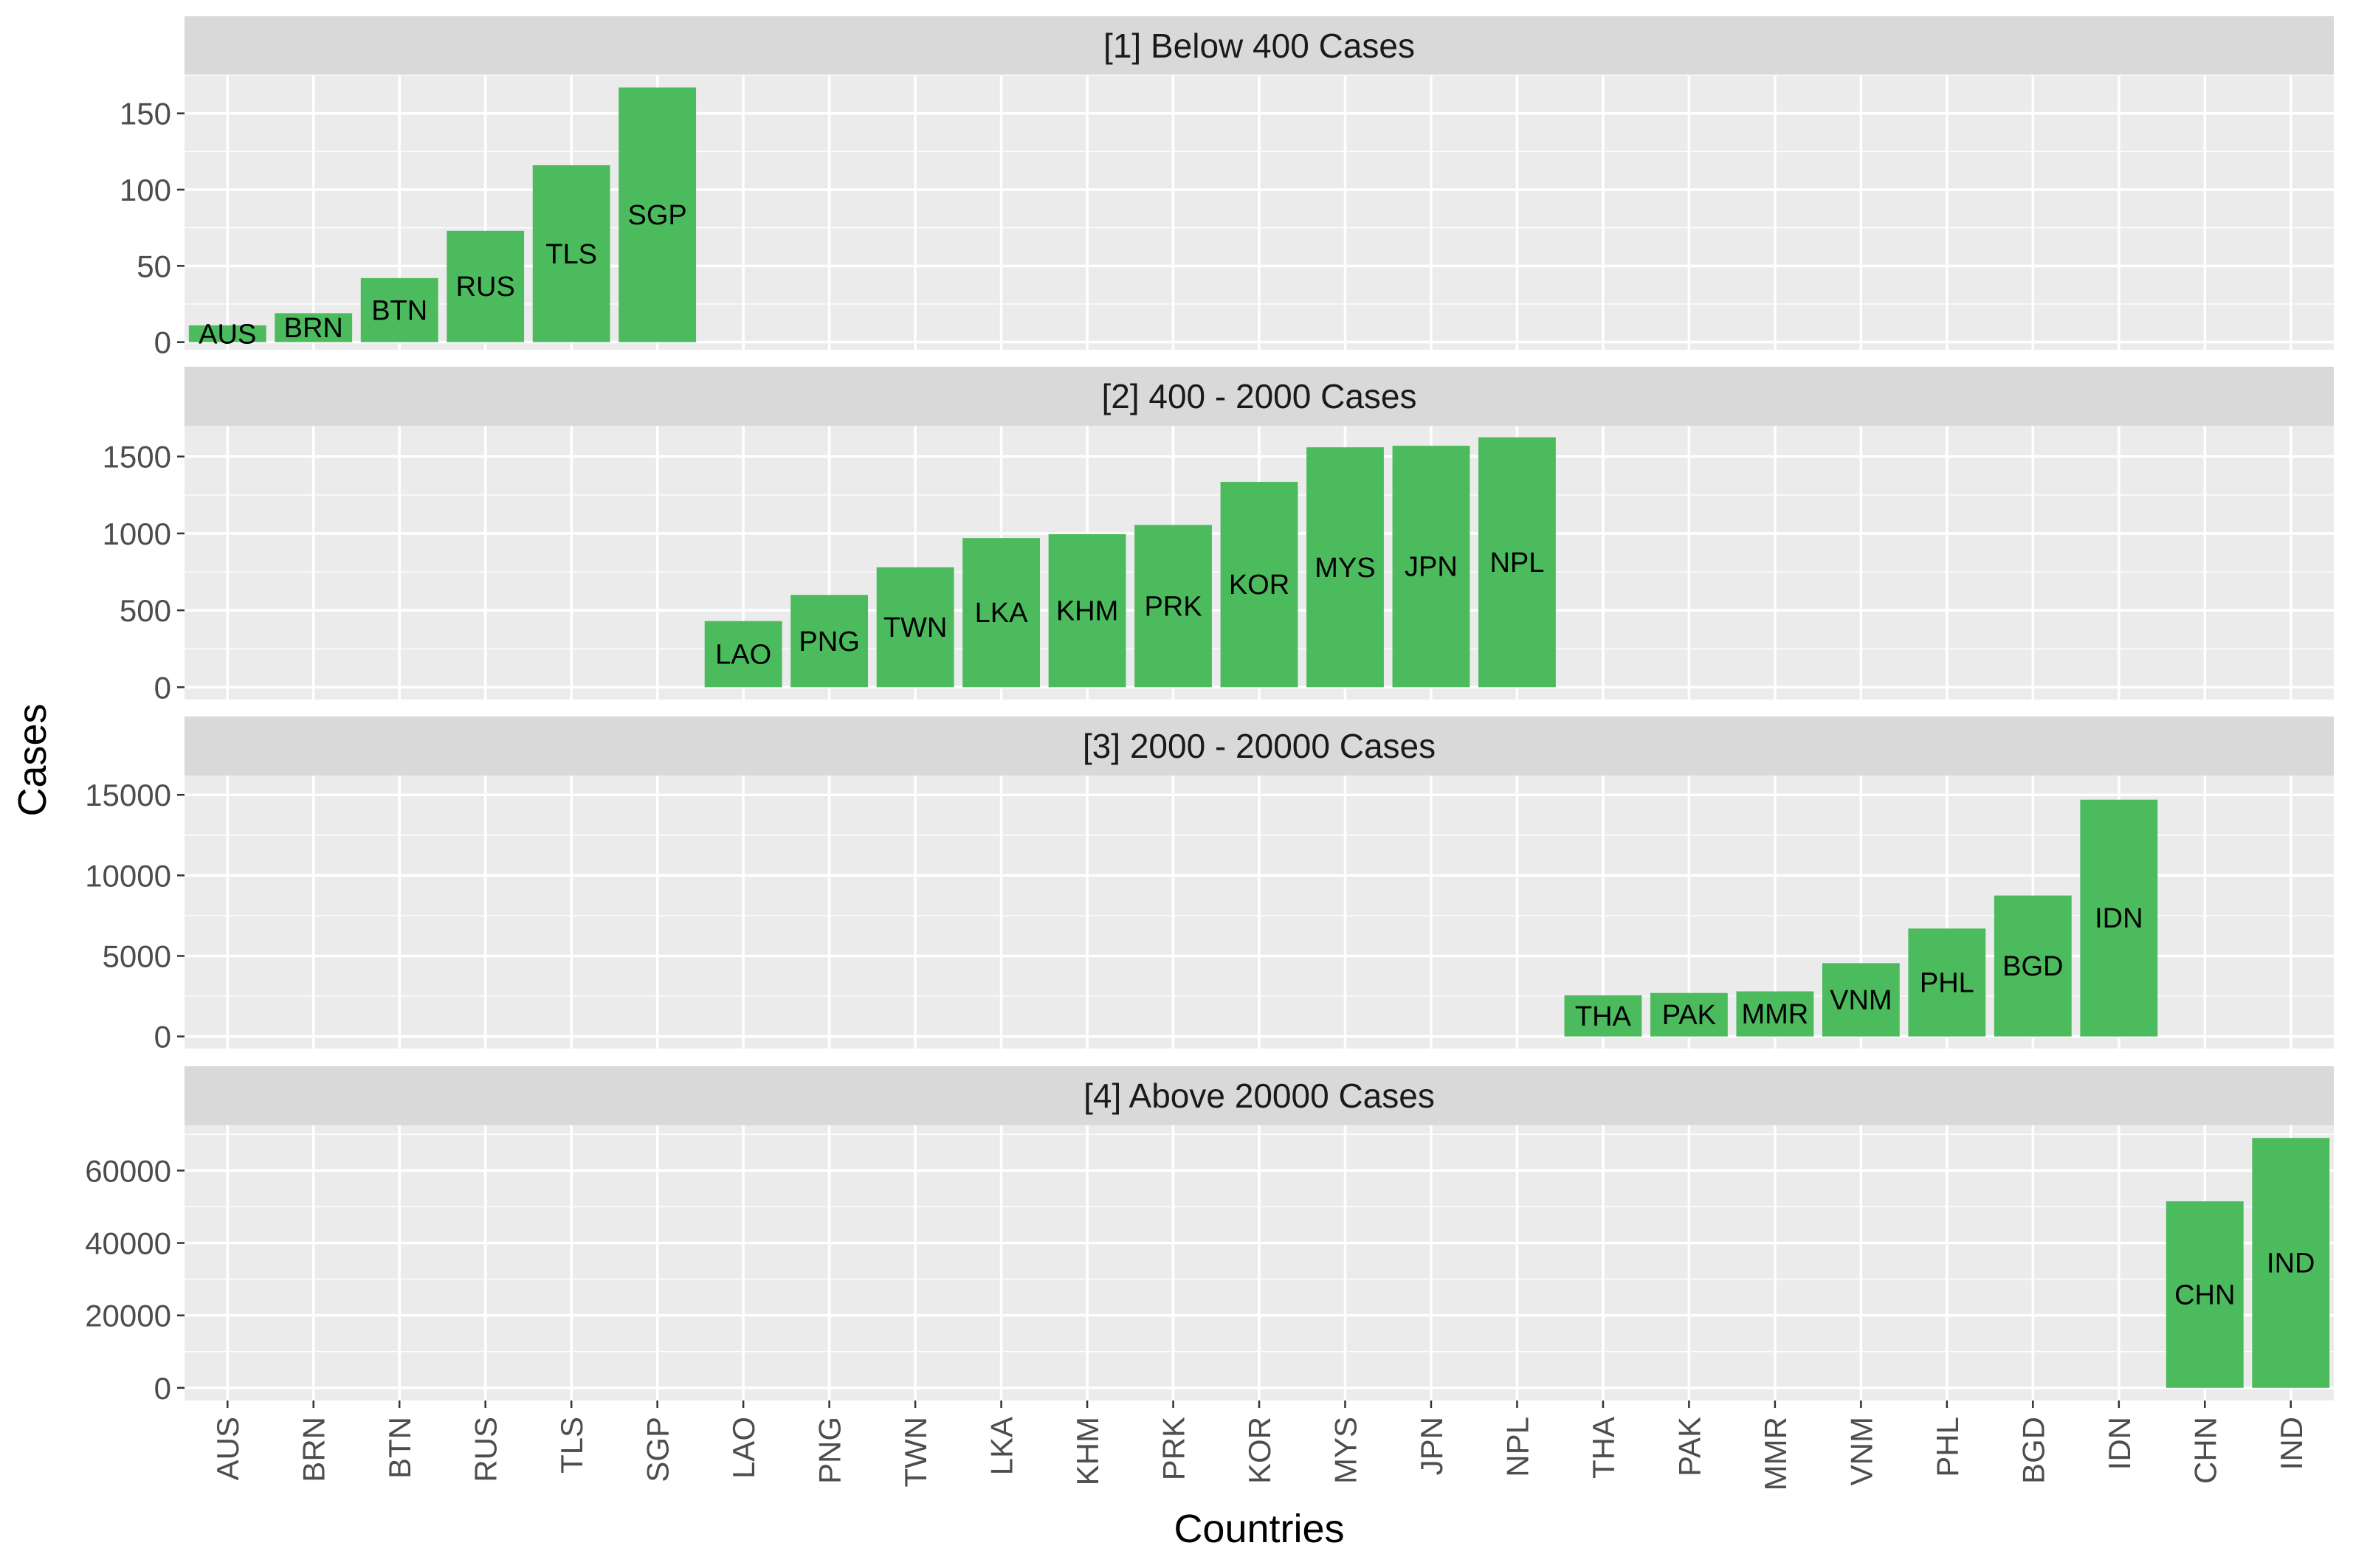 The width and height of the screenshot is (2353, 1568). I want to click on x-tick-label: SGP, so click(658, 1449).